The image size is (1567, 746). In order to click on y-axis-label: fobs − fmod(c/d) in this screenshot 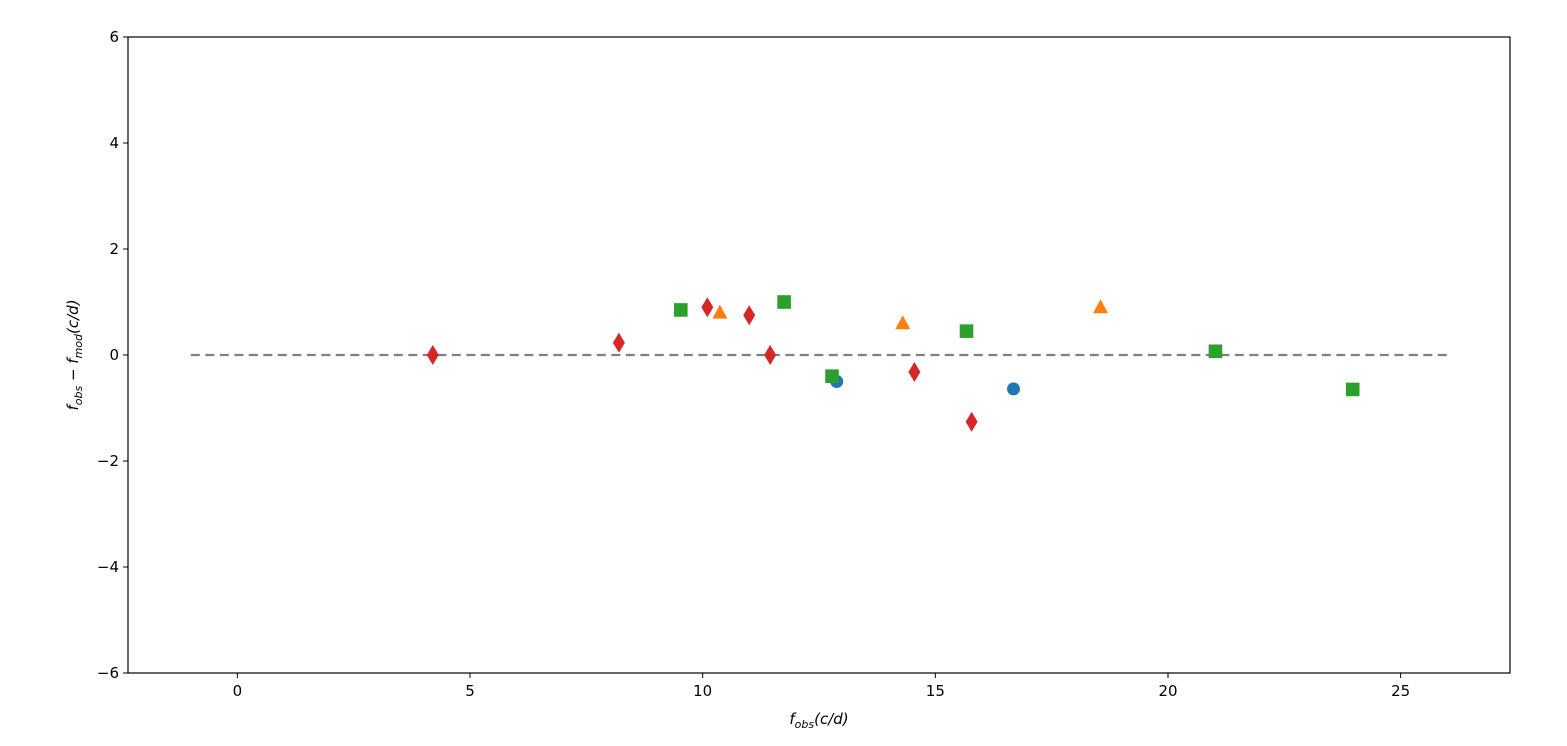, I will do `click(74, 354)`.